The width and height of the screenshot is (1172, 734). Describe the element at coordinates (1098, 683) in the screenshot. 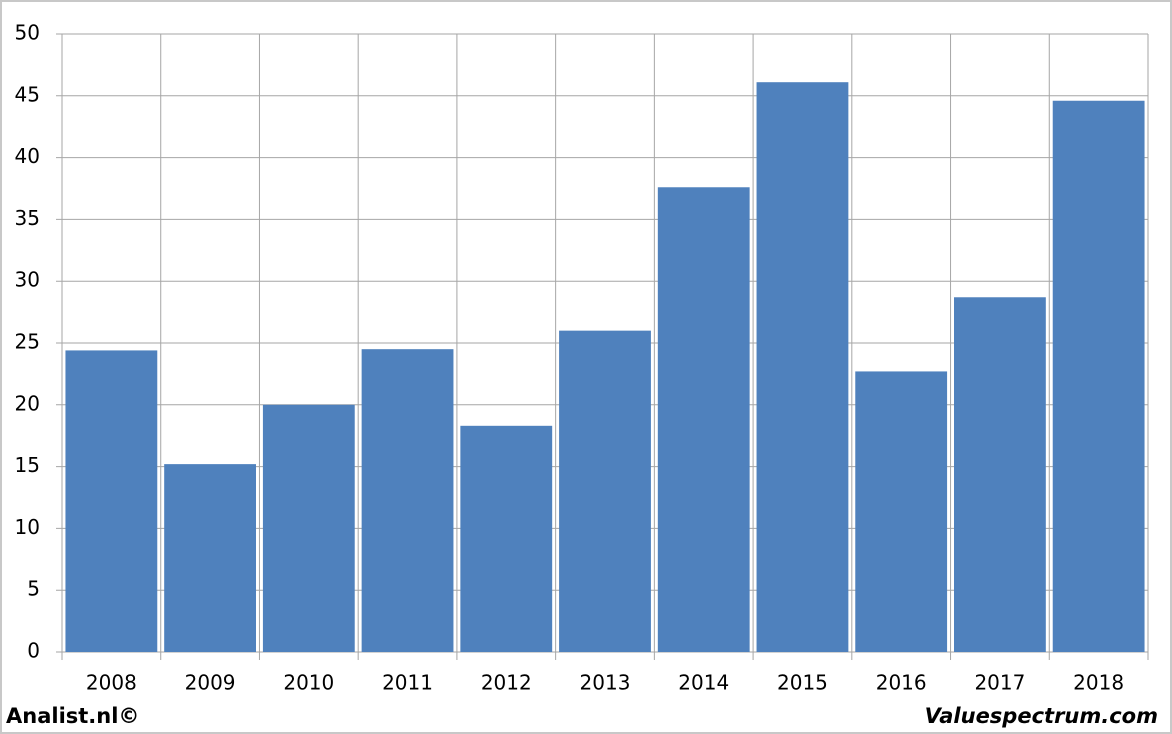

I see `x-tick-label: 2018` at that location.